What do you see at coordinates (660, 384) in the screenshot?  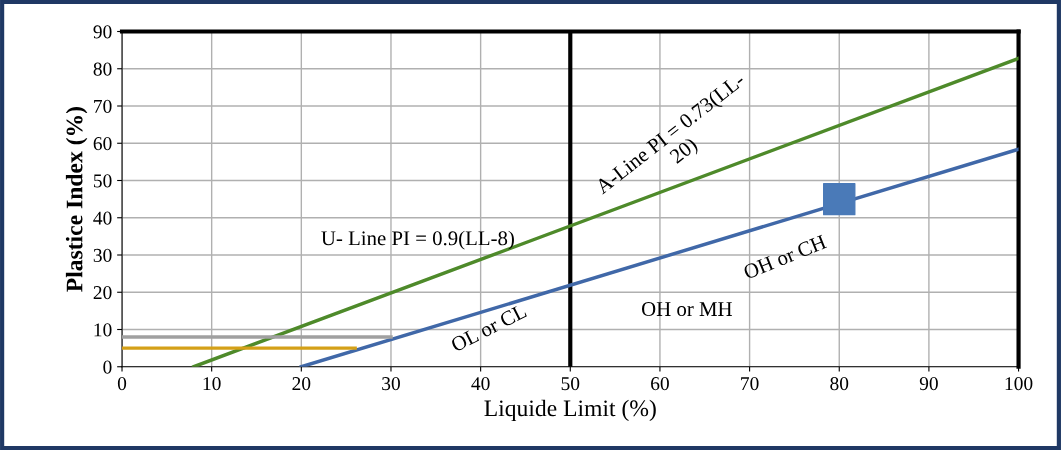 I see `x-tick-label: 60` at bounding box center [660, 384].